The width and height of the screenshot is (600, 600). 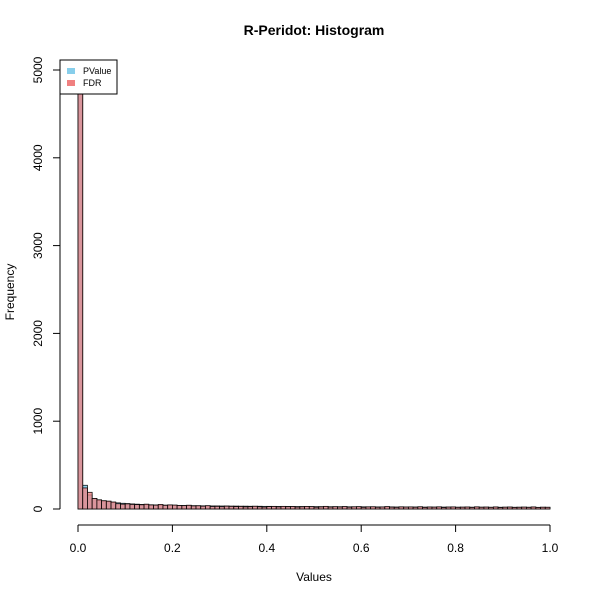 I want to click on legend: PValue FDR, so click(x=88, y=77).